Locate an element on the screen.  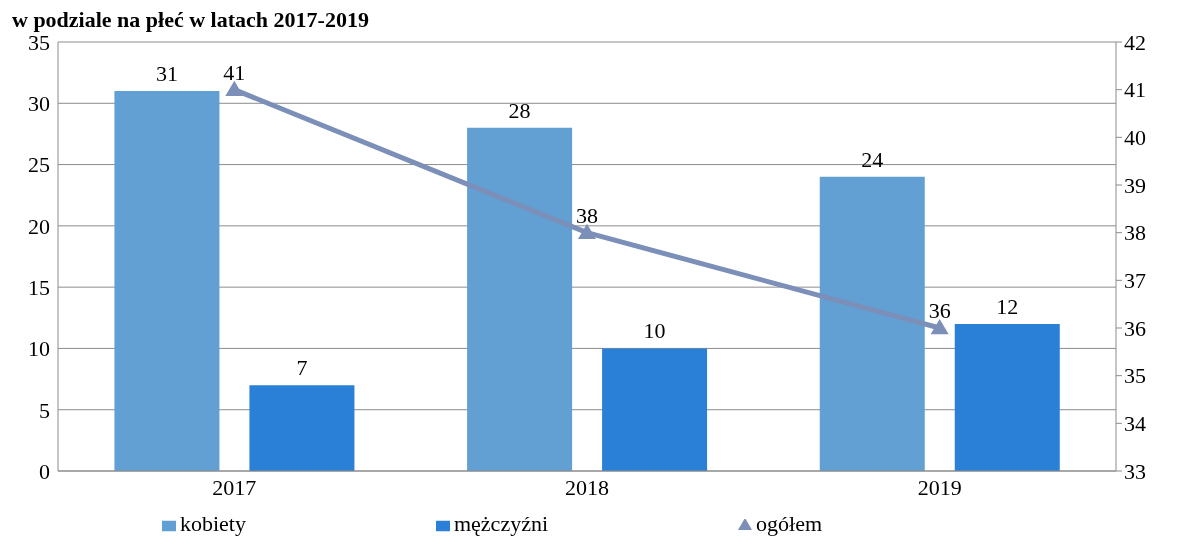
y-tick-label: 20 is located at coordinates (39, 226).